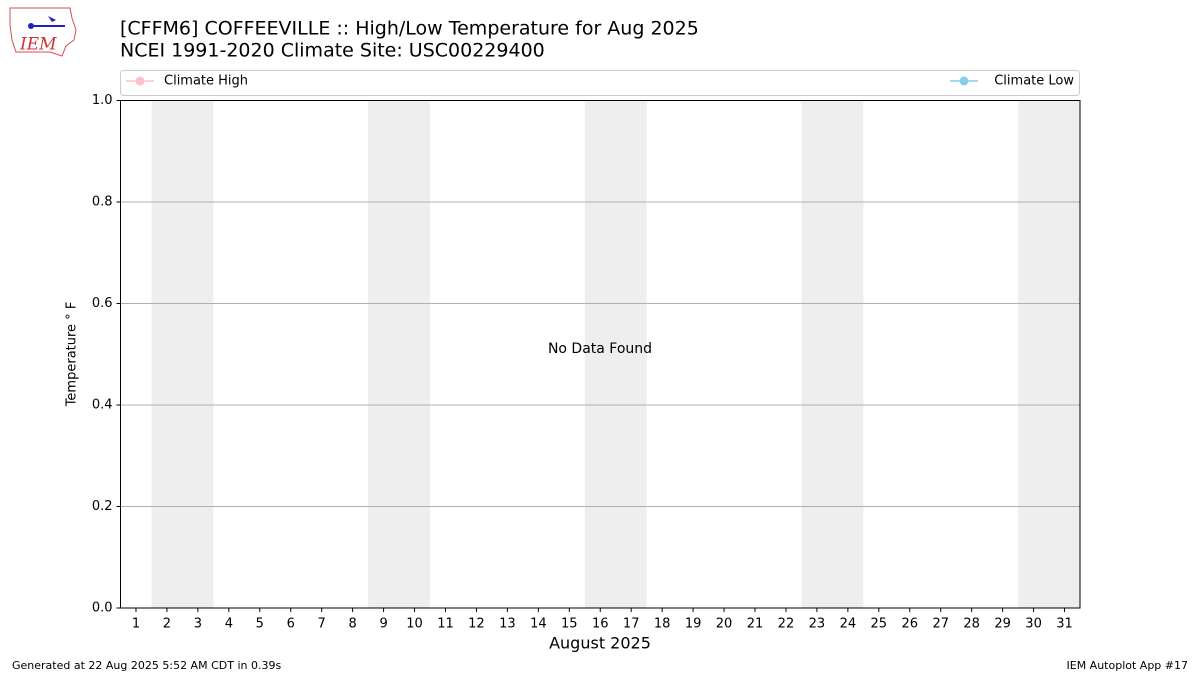 The width and height of the screenshot is (1200, 675). Describe the element at coordinates (102, 303) in the screenshot. I see `y-tick-label: 0.6` at that location.